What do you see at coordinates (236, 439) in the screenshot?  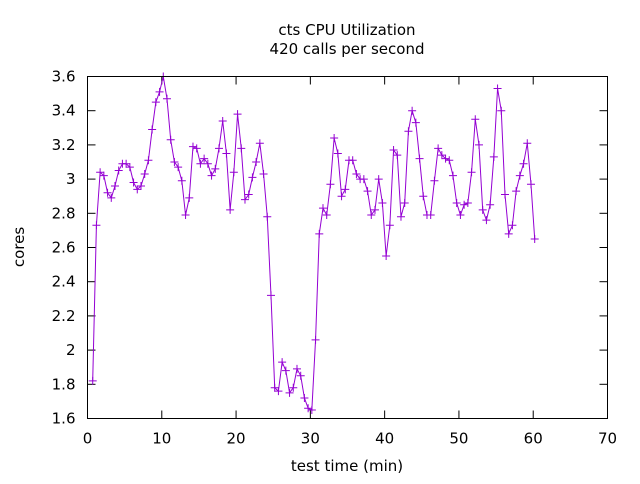 I see `x-tick-label: 20` at bounding box center [236, 439].